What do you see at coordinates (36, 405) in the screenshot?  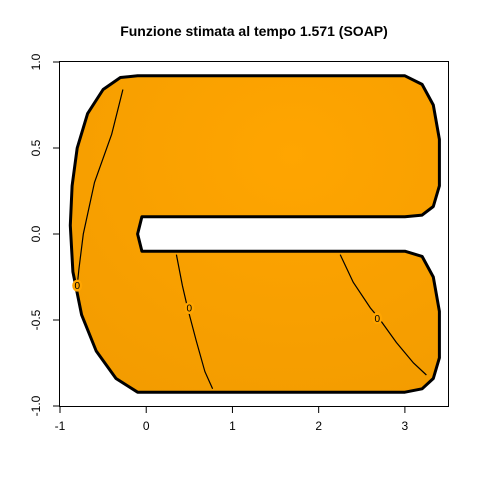 I see `y-tick-label: -1.0` at bounding box center [36, 405].